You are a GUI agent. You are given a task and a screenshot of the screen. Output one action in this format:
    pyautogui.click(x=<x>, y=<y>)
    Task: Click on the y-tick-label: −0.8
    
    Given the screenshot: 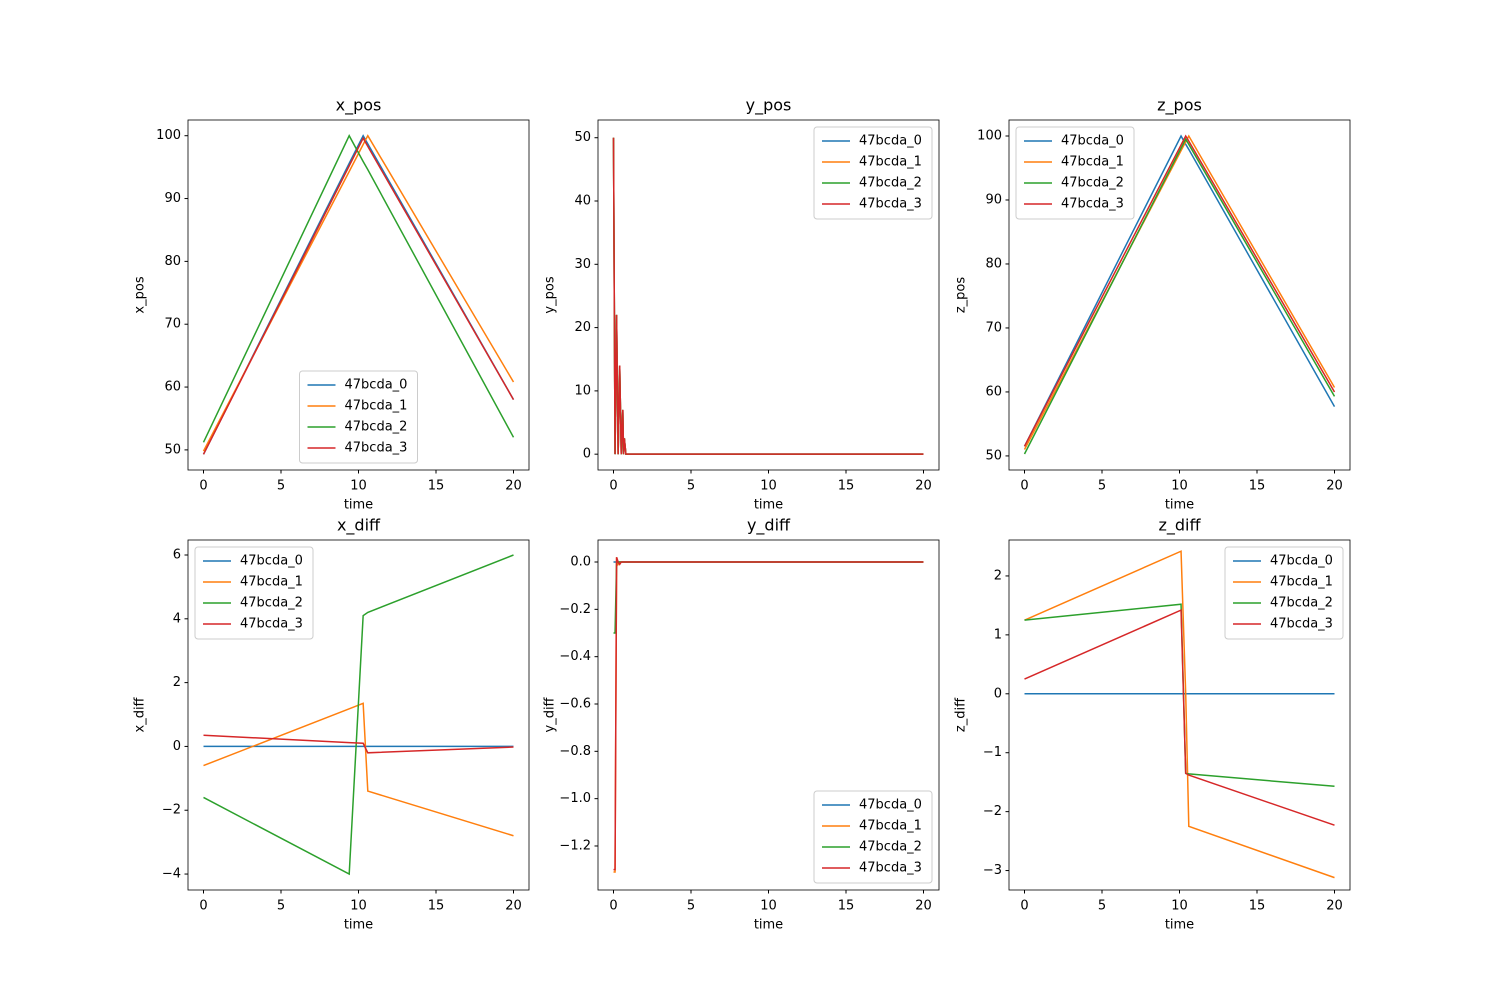 What is the action you would take?
    pyautogui.click(x=575, y=751)
    